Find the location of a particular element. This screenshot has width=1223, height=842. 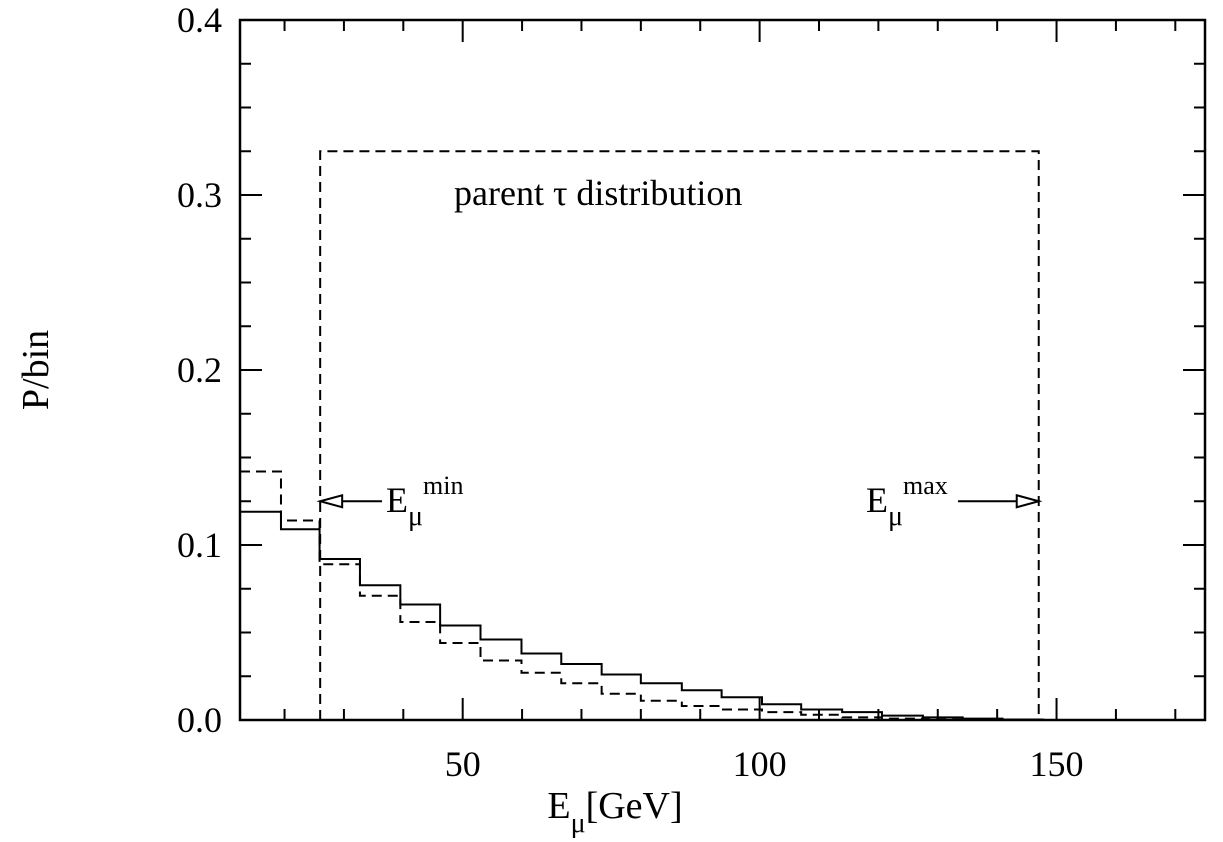

emin-arrow-head is located at coordinates (330, 501).